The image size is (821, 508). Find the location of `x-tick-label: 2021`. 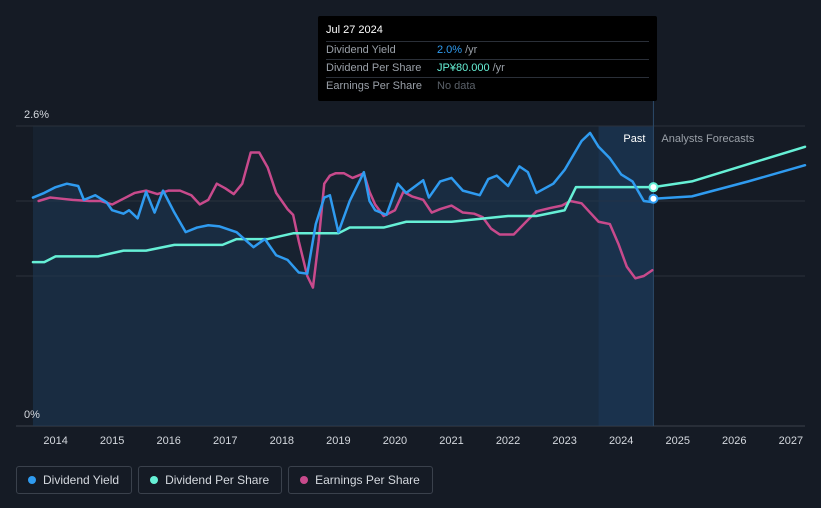

x-tick-label: 2021 is located at coordinates (451, 441).